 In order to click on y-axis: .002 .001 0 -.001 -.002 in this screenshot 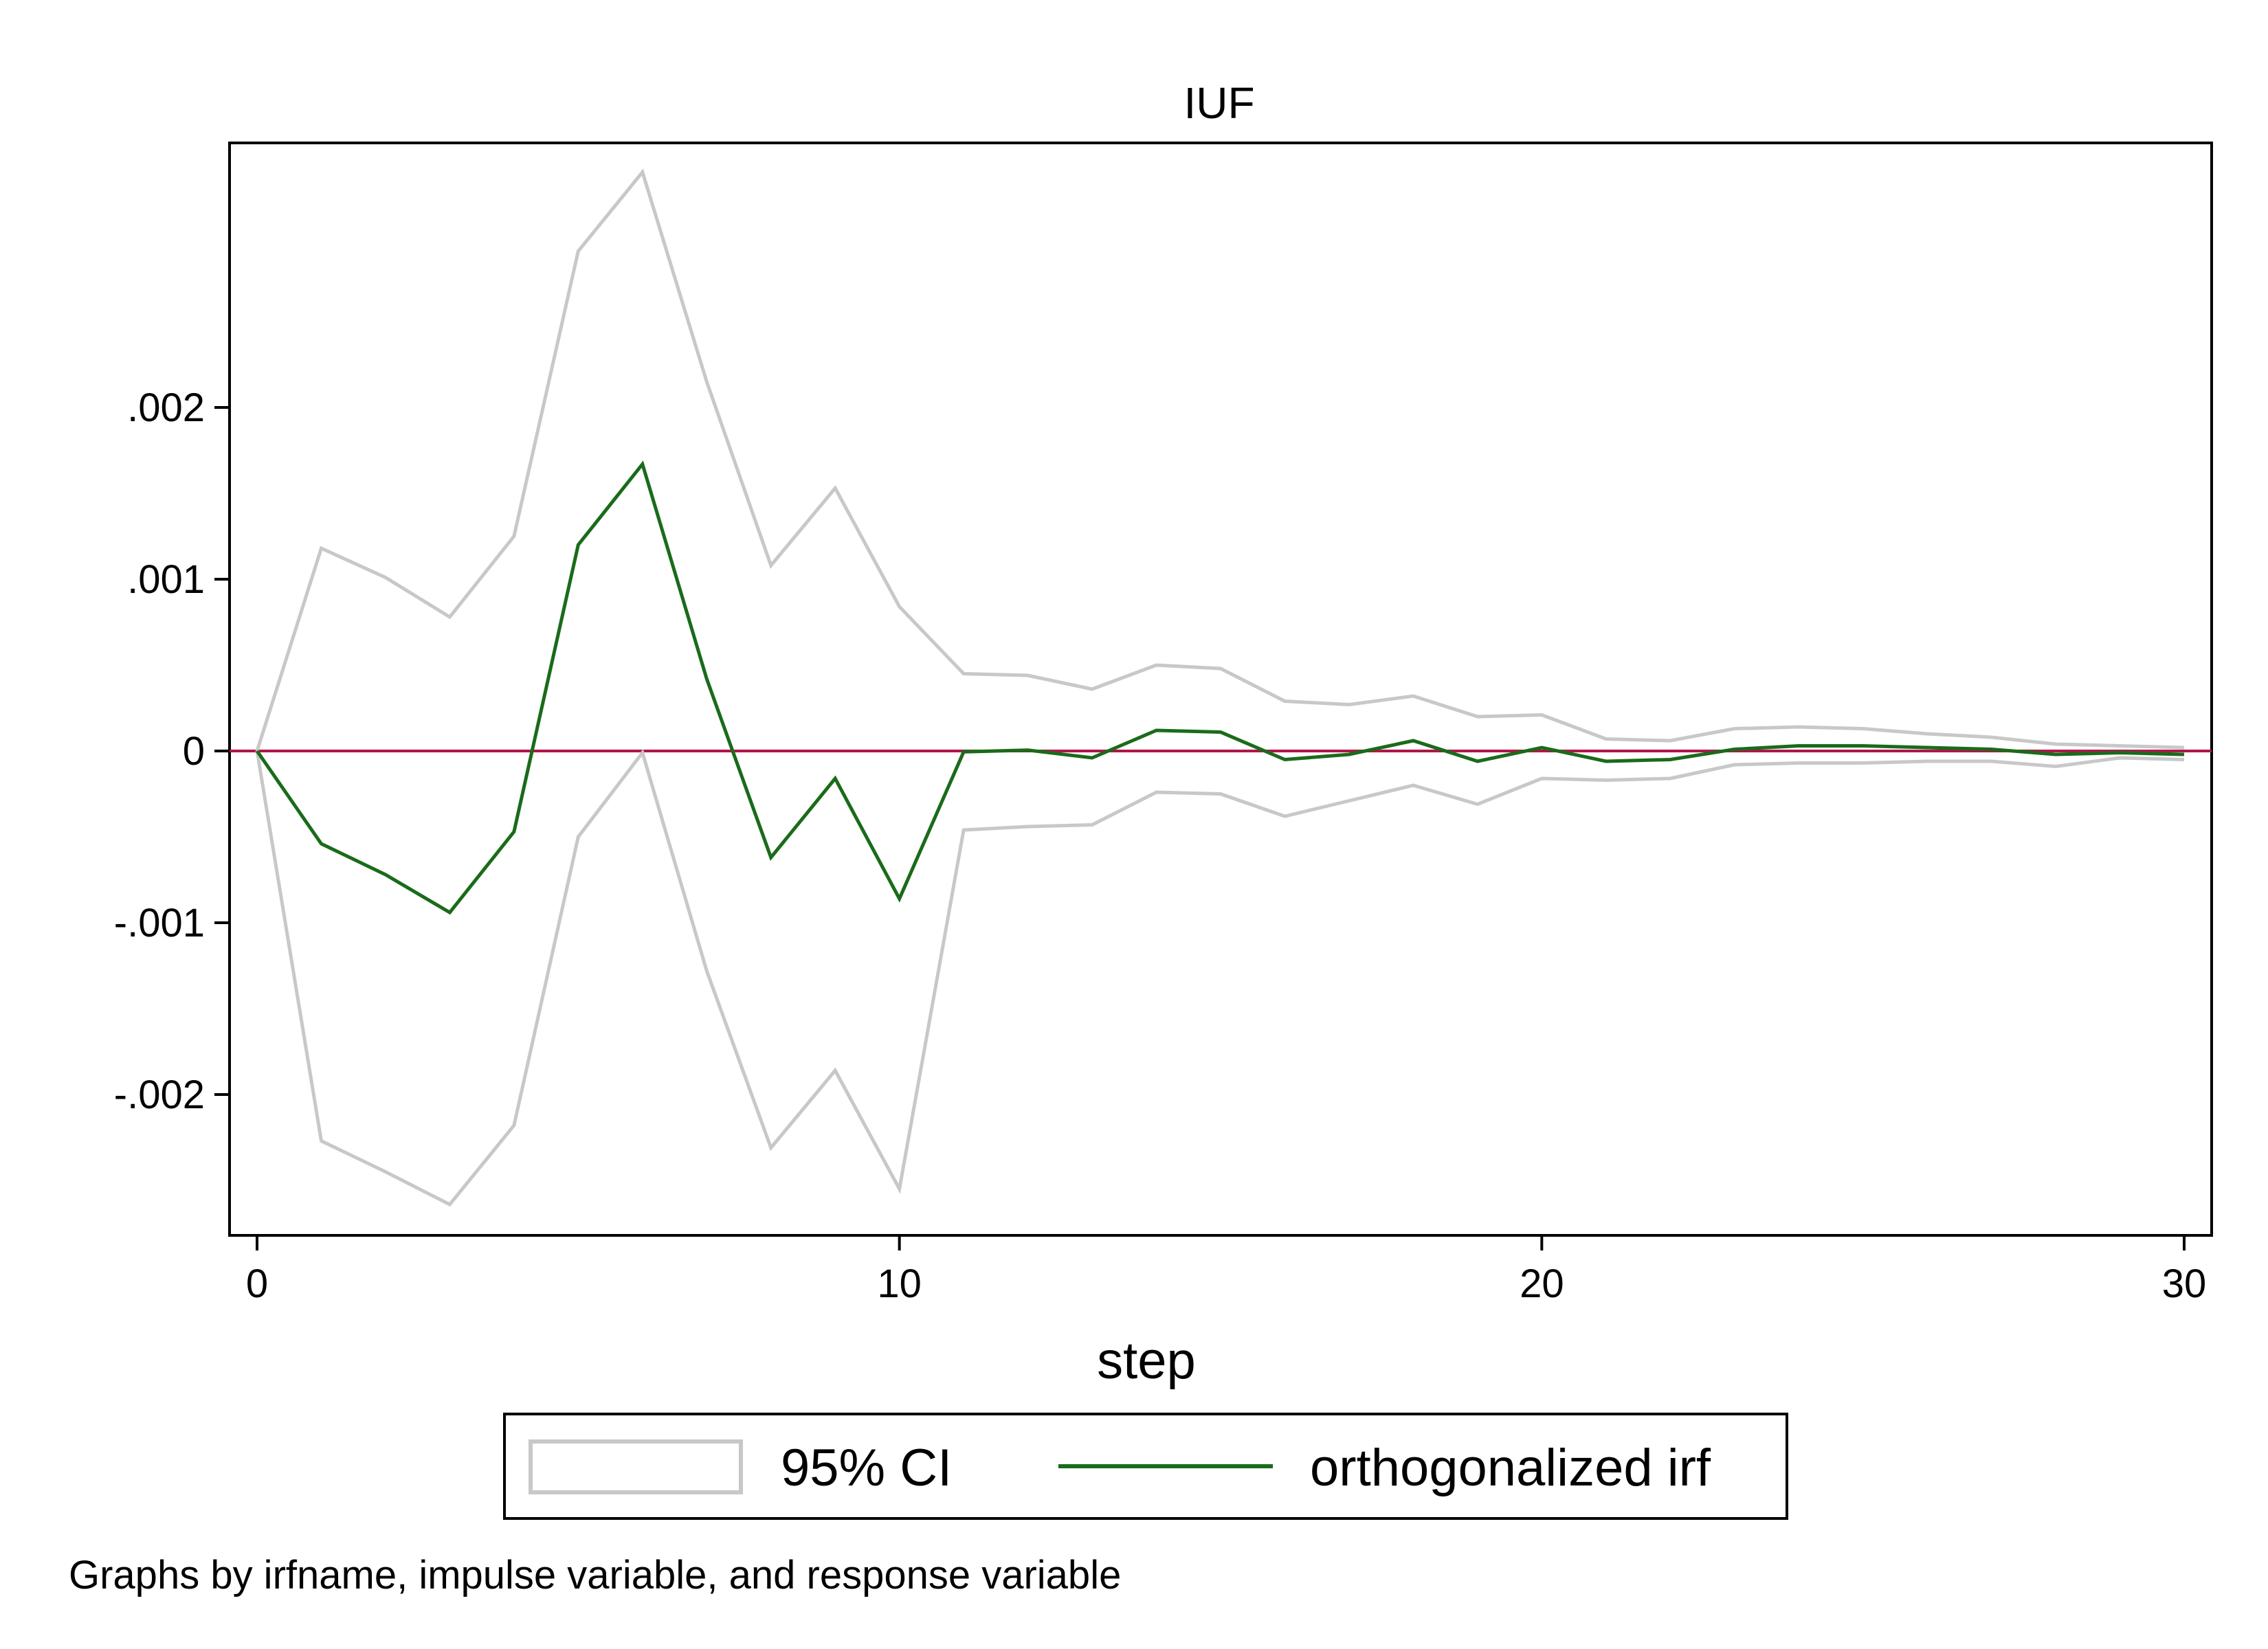, I will do `click(172, 751)`.